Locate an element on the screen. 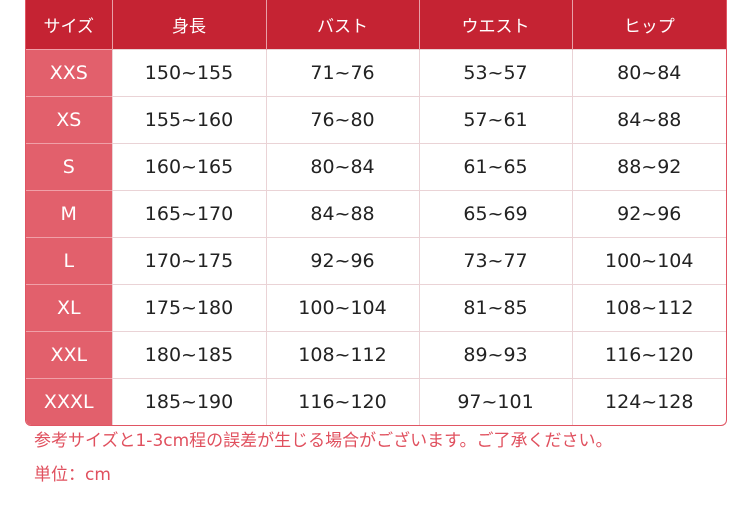 The width and height of the screenshot is (750, 508). table-row: S 160~165 80~84 61~65 88~92 is located at coordinates (376, 167).